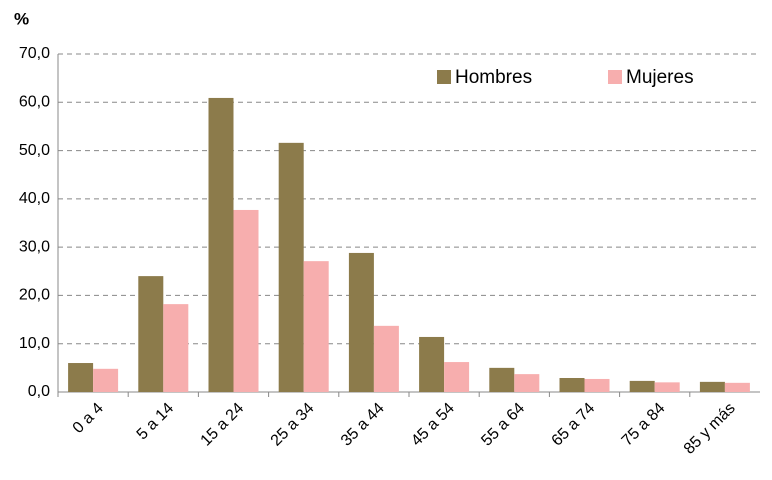 The width and height of the screenshot is (772, 480). Describe the element at coordinates (223, 425) in the screenshot. I see `x-tick-label: 15 a 24` at that location.